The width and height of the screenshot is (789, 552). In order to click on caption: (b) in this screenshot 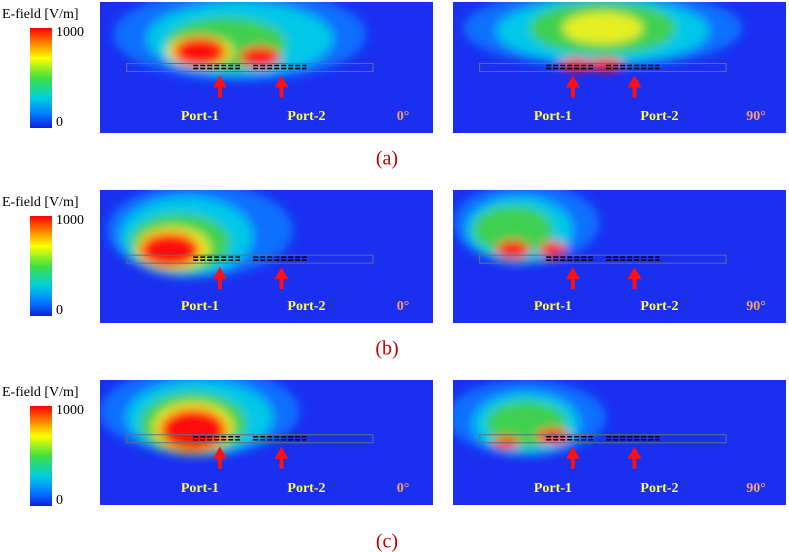, I will do `click(386, 349)`.